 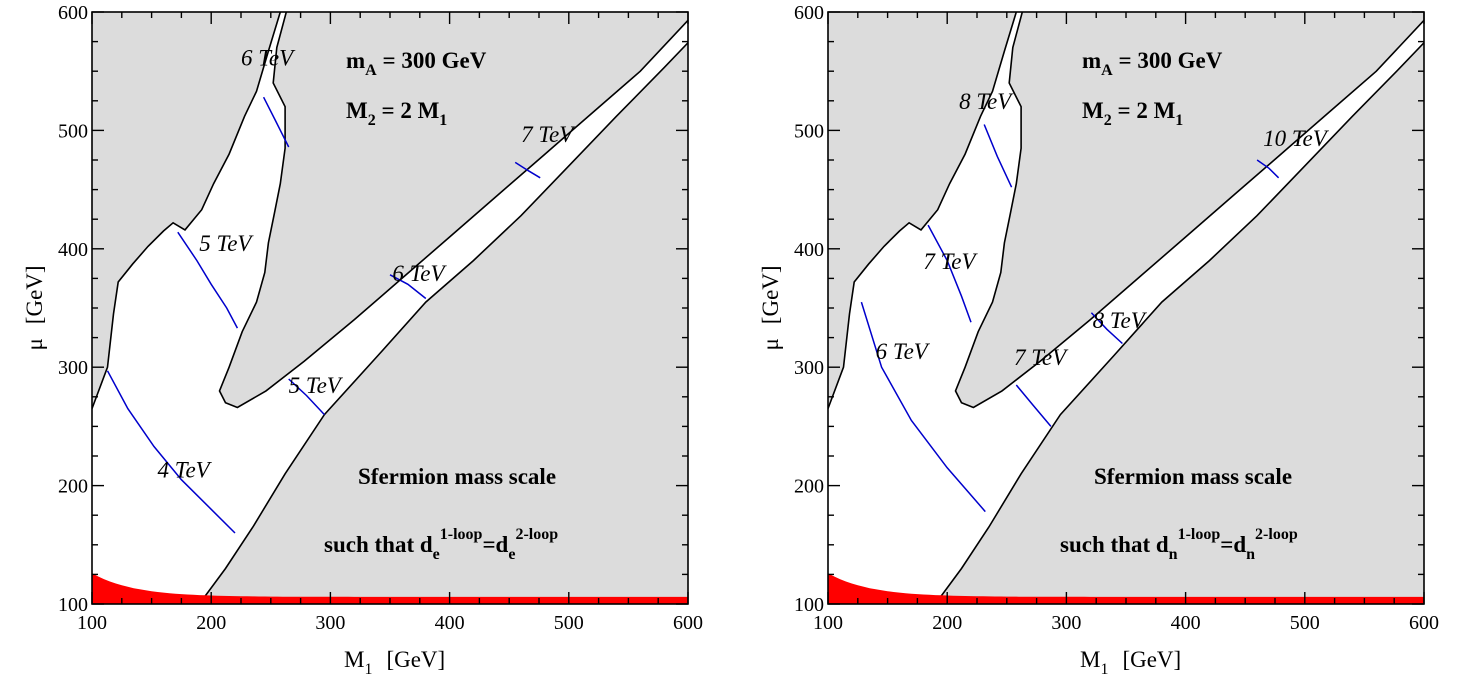 I want to click on contour-label: 8 TeV, so click(x=1120, y=320).